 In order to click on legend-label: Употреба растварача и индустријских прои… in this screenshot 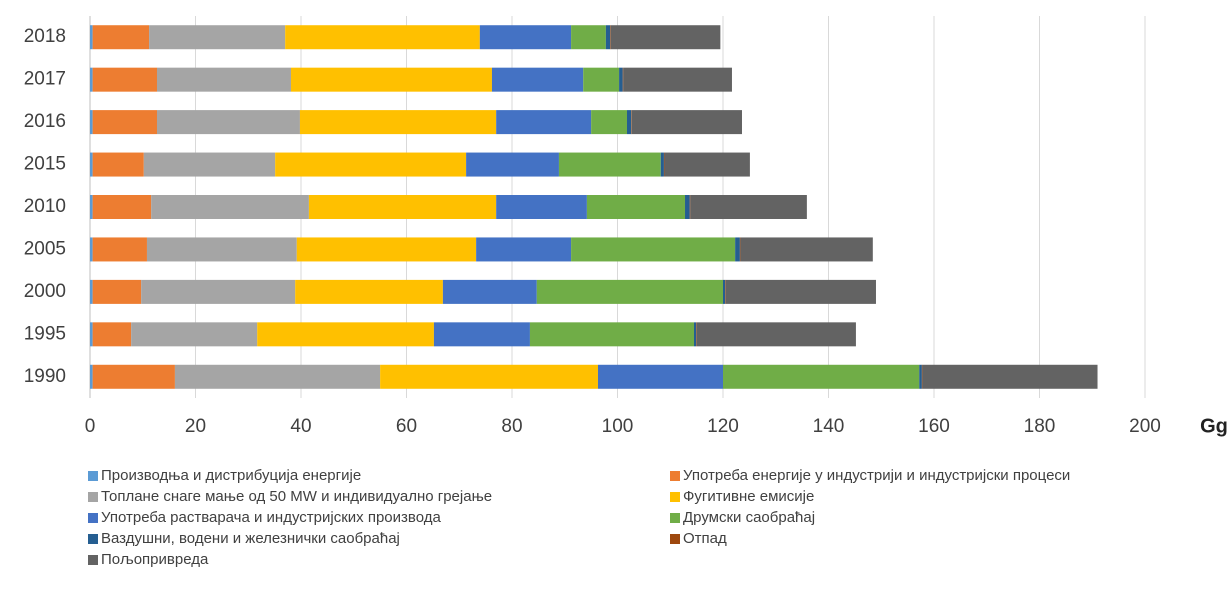, I will do `click(271, 517)`.